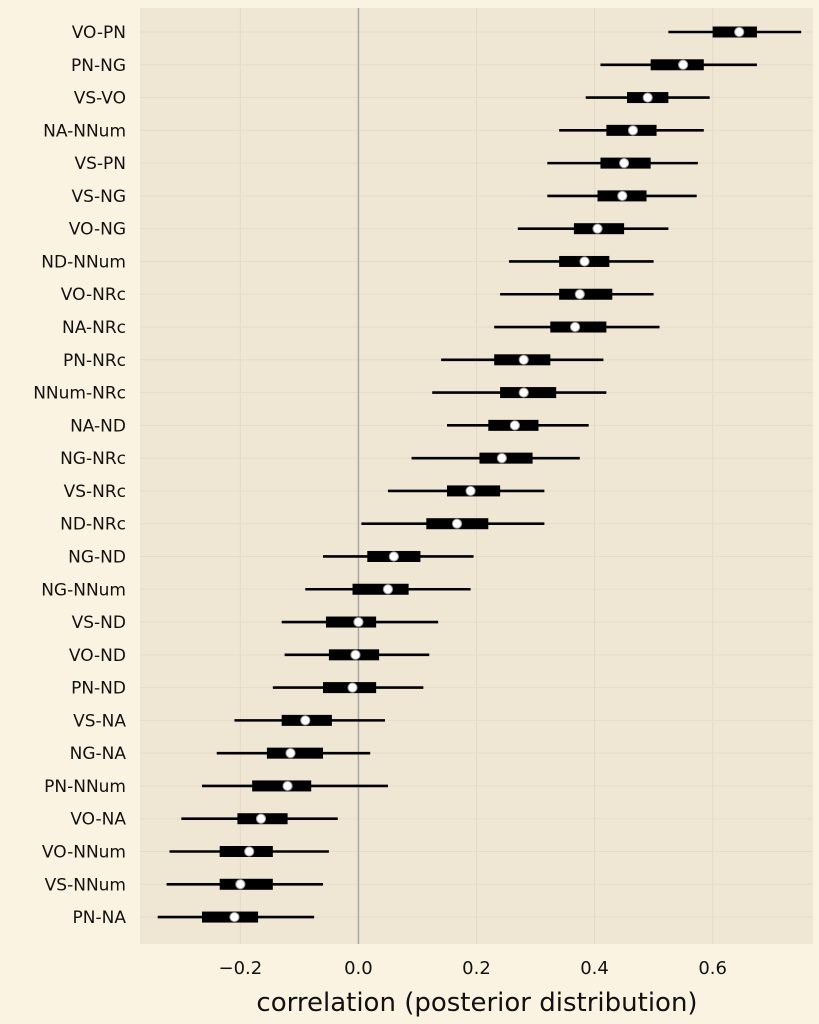 The height and width of the screenshot is (1024, 819). What do you see at coordinates (94, 361) in the screenshot?
I see `row-label: PN-NRc` at bounding box center [94, 361].